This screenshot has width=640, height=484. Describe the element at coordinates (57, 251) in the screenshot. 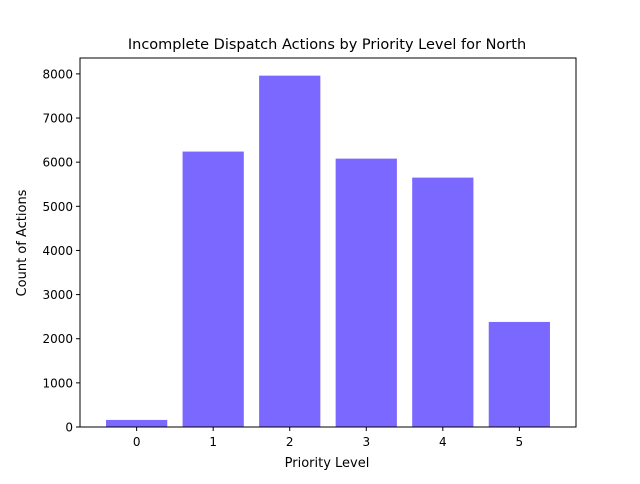

I see `y-tick-label: 4000` at that location.